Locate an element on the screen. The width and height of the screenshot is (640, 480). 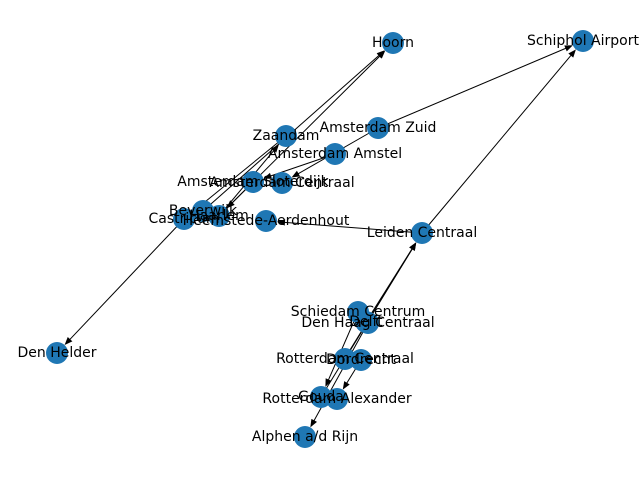
node-rotterdam_alexander is located at coordinates (337, 399).